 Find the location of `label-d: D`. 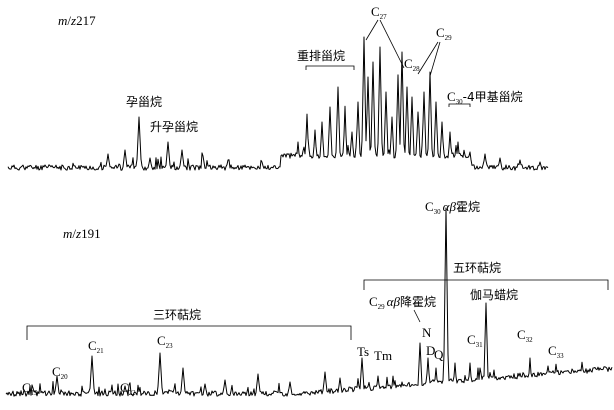

label-d: D is located at coordinates (430, 350).